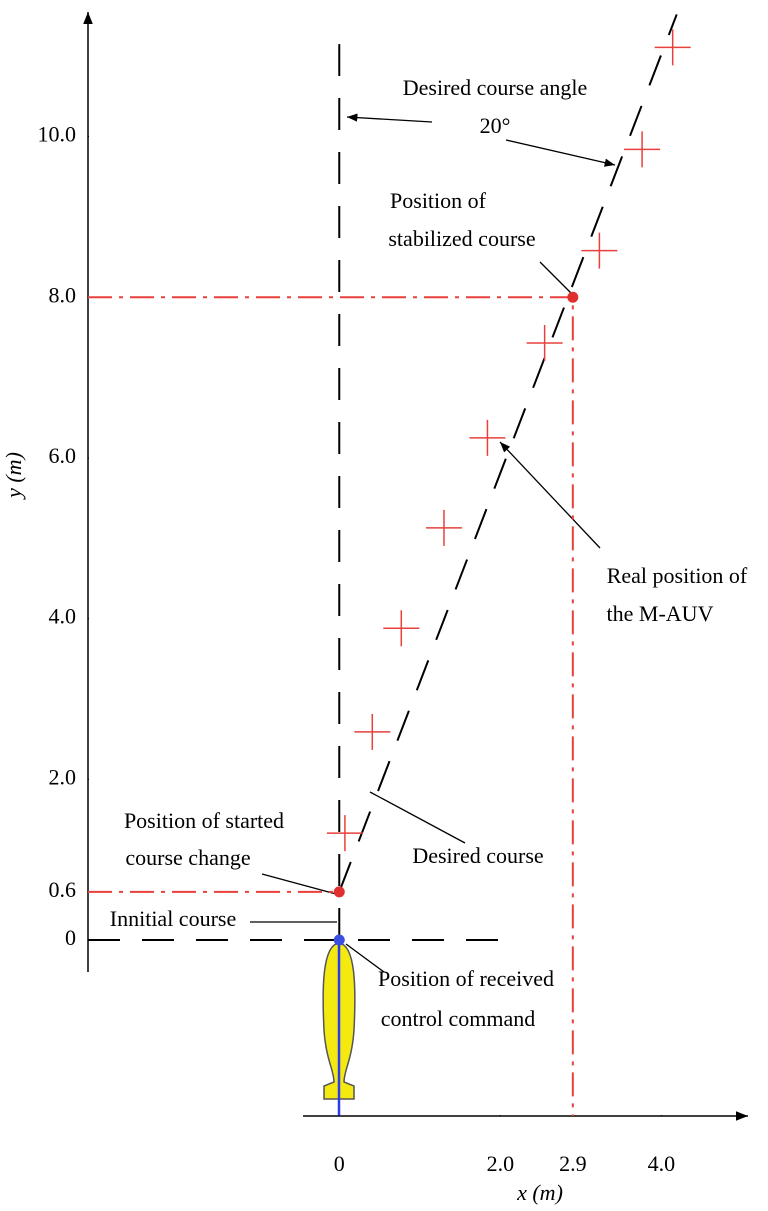 The width and height of the screenshot is (768, 1211). Describe the element at coordinates (339, 1028) in the screenshot. I see `submarine` at that location.